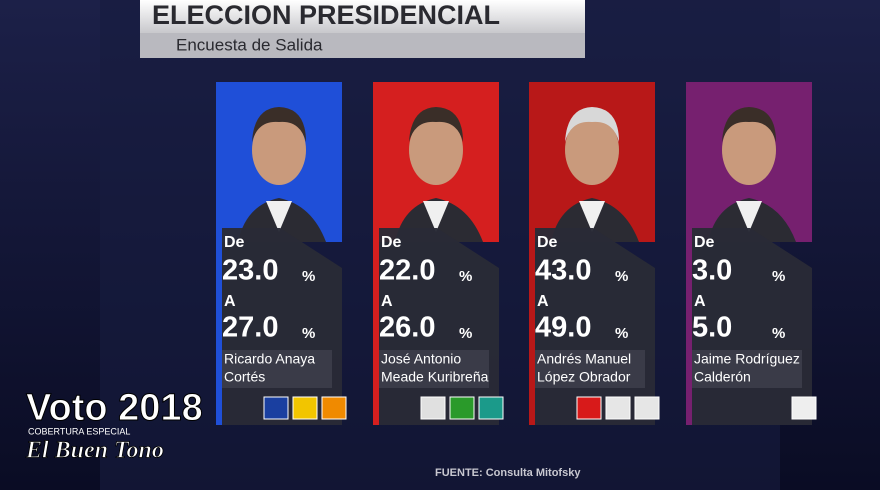  What do you see at coordinates (722, 377) in the screenshot?
I see `name-line-2: Calderón` at bounding box center [722, 377].